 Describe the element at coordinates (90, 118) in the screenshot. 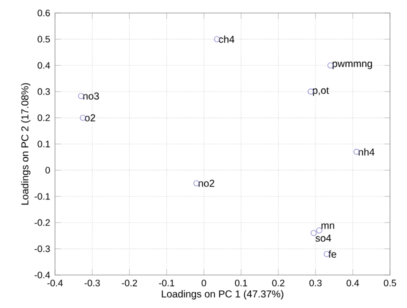

I see `annotation: o2` at that location.